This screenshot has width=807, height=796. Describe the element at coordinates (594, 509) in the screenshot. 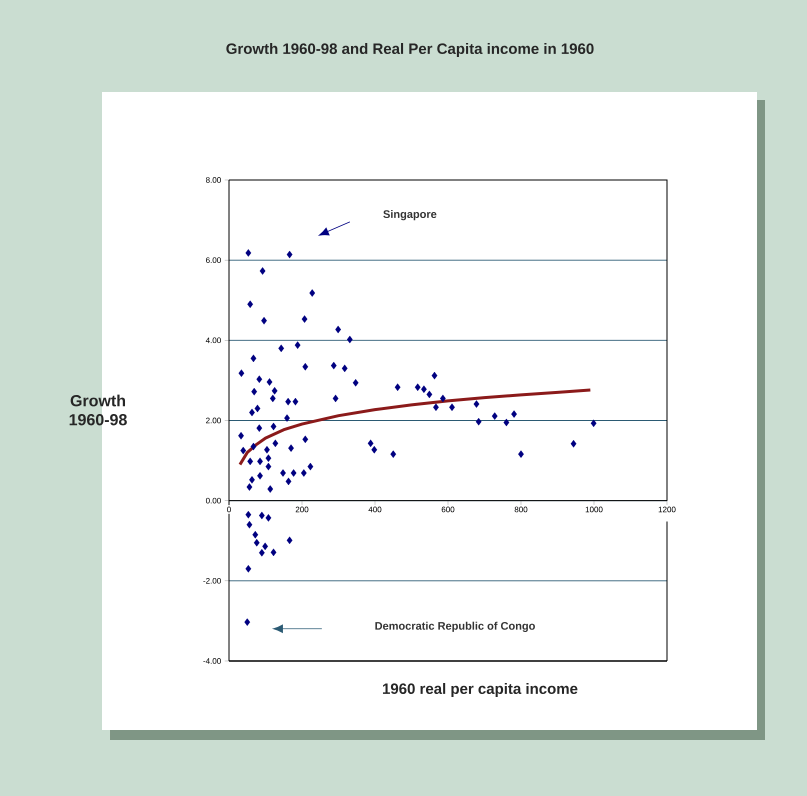

I see `x-tick-label: 1000` at that location.